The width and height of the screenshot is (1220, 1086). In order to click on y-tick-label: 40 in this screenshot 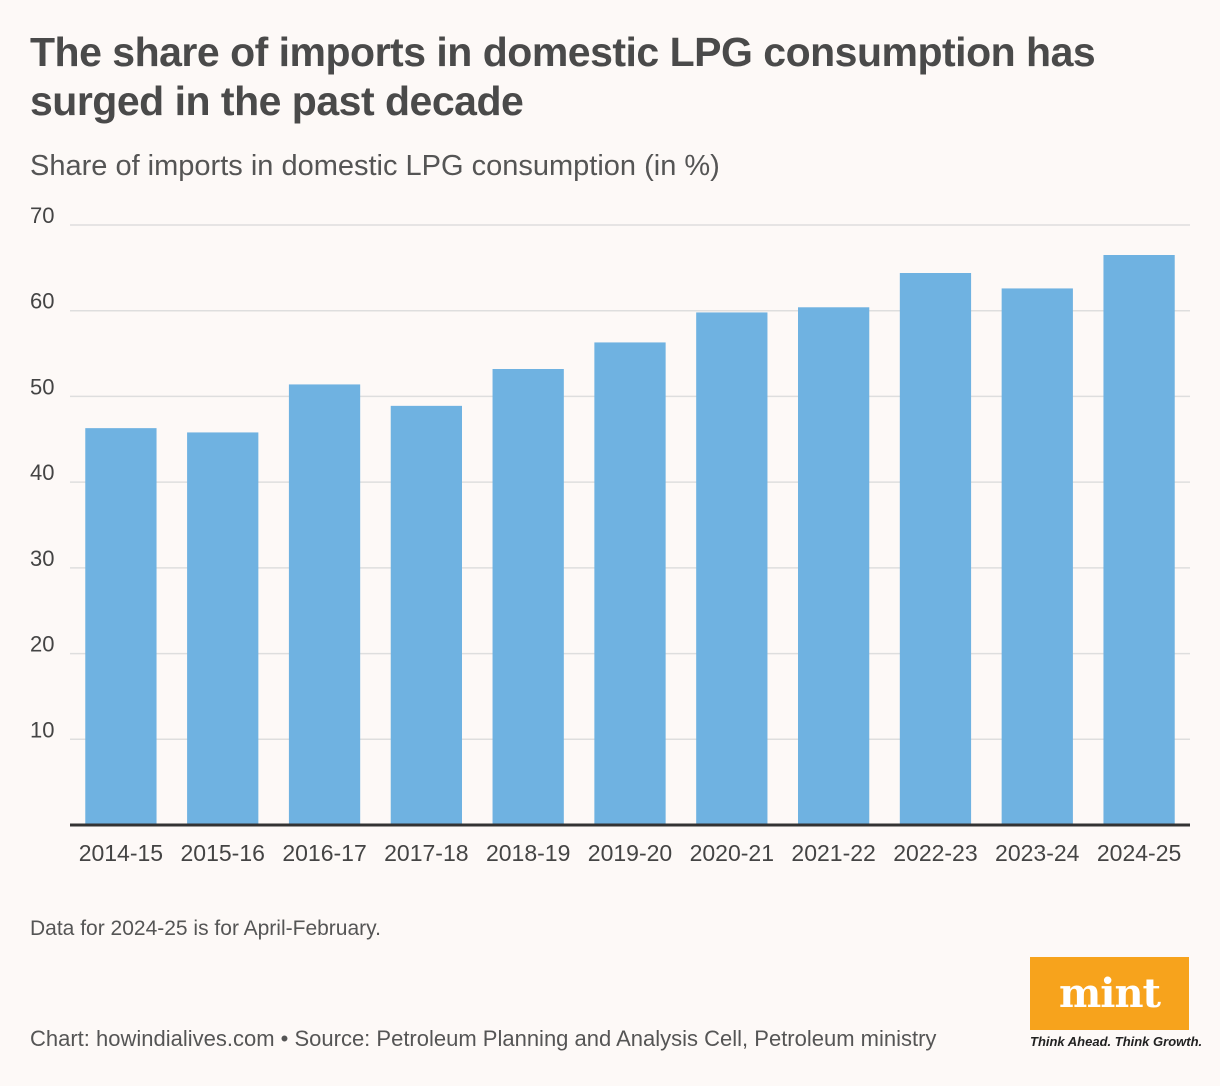, I will do `click(42, 472)`.